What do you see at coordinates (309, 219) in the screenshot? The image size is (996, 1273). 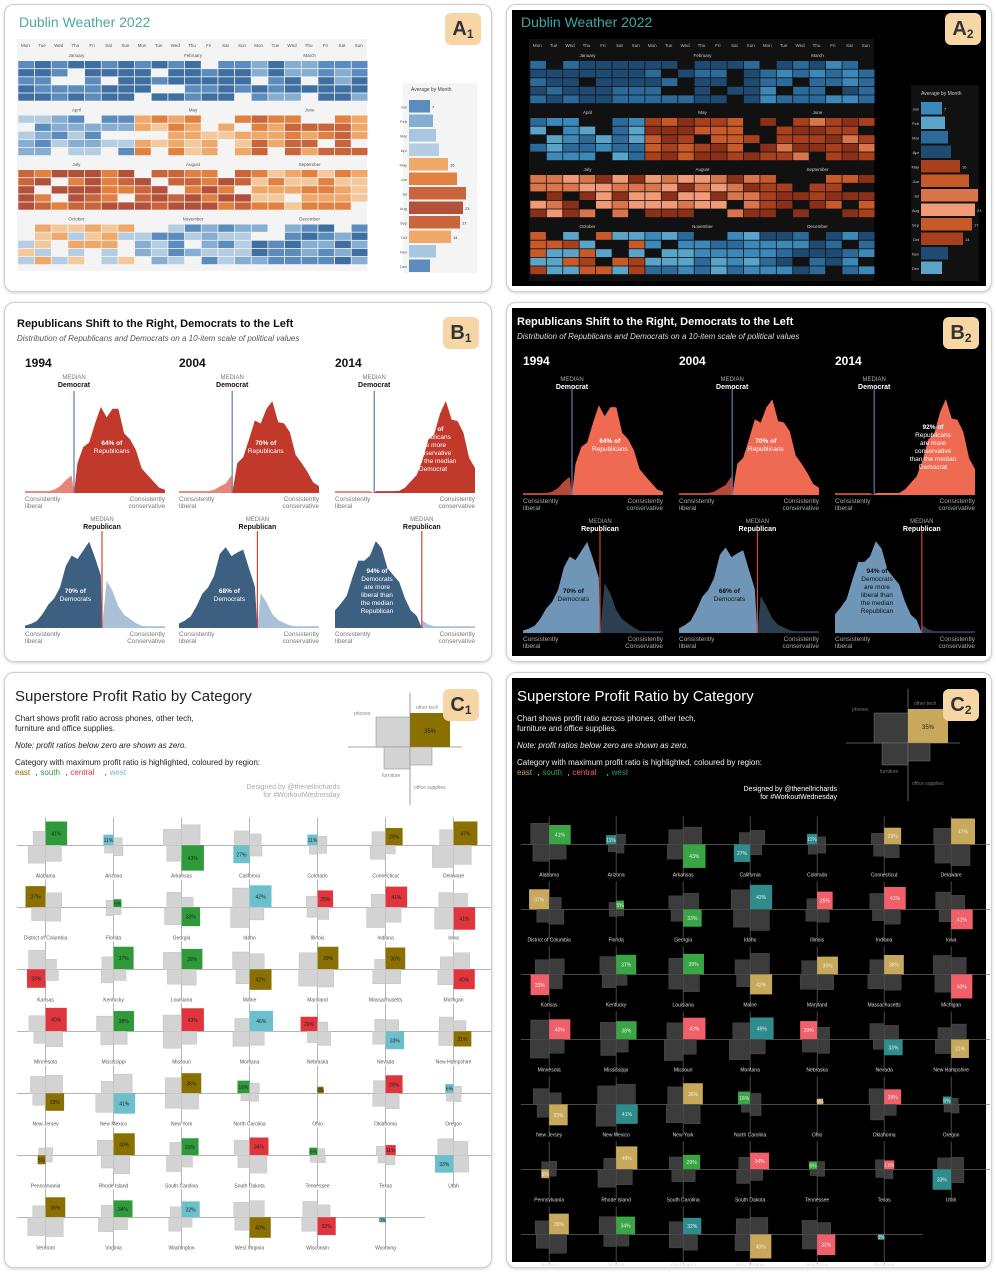 I see `month-label: December` at bounding box center [309, 219].